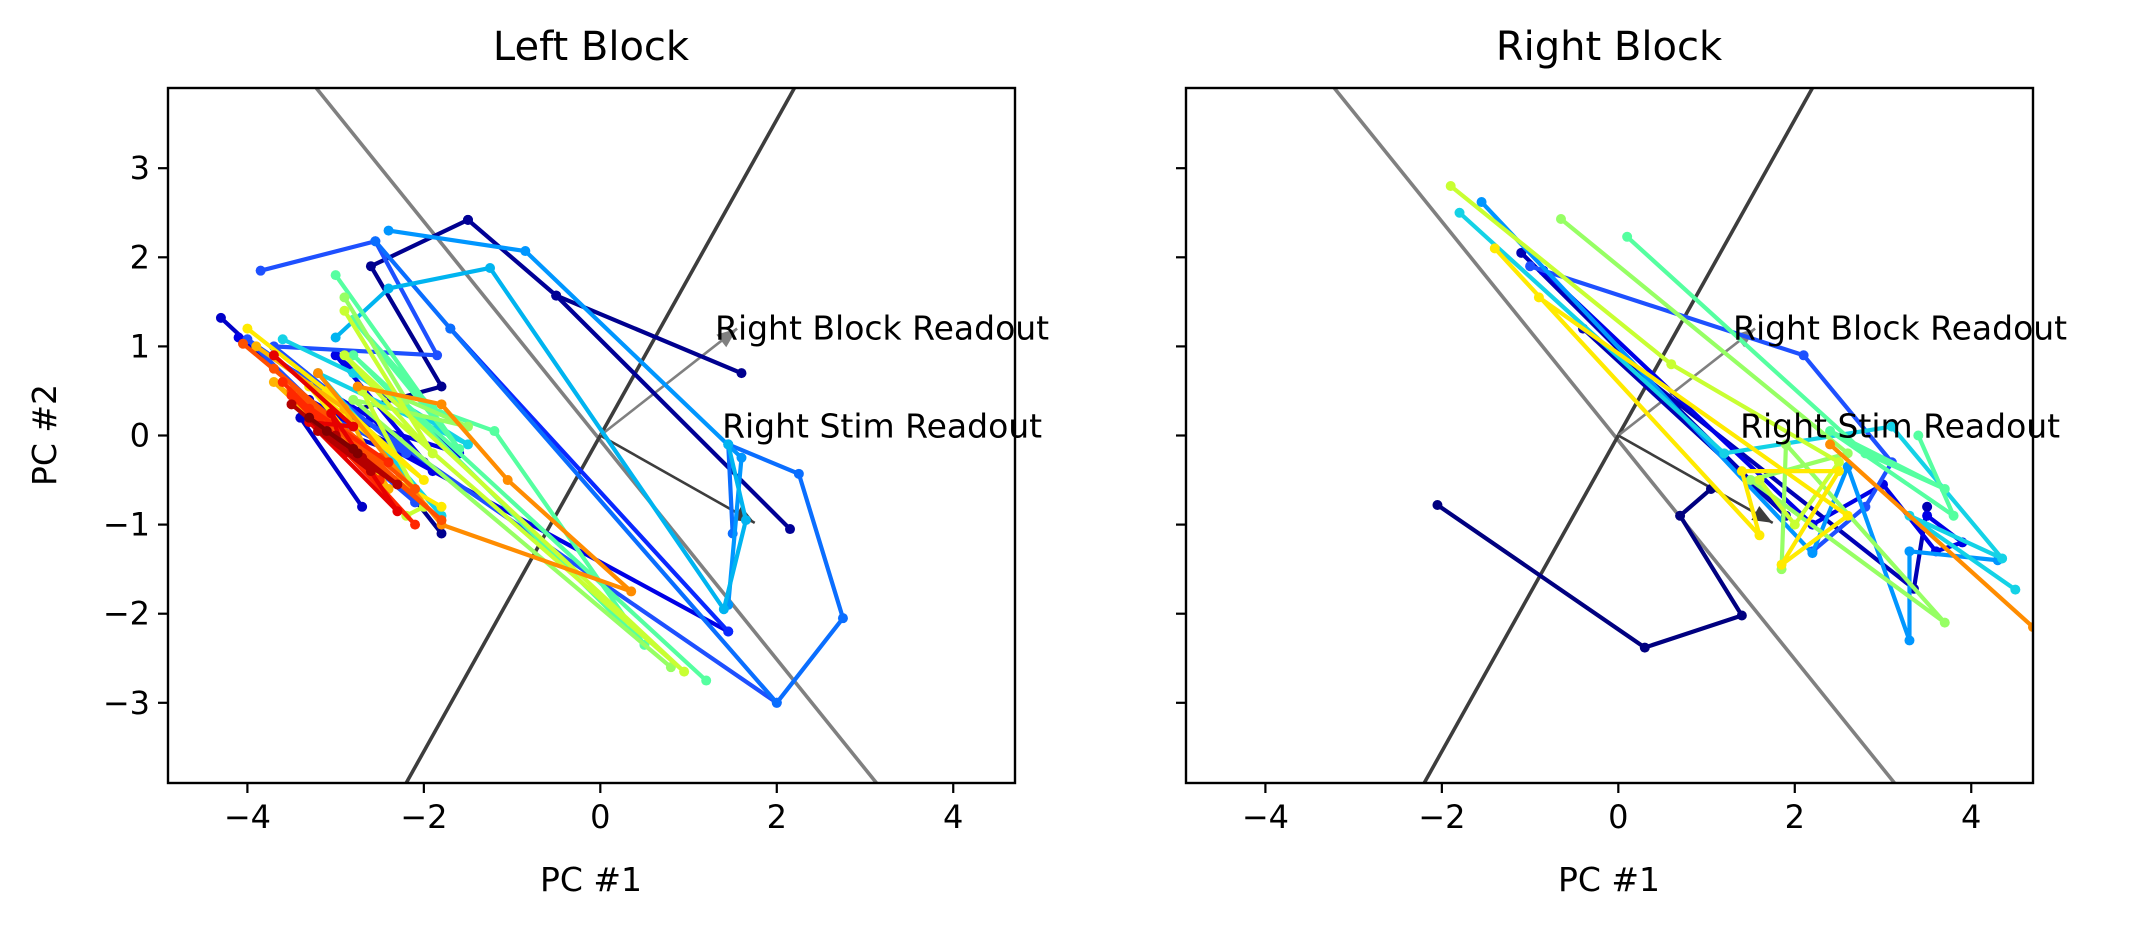 The image size is (2131, 929). I want to click on left-block-readout-label: Right Block Readout, so click(882, 327).